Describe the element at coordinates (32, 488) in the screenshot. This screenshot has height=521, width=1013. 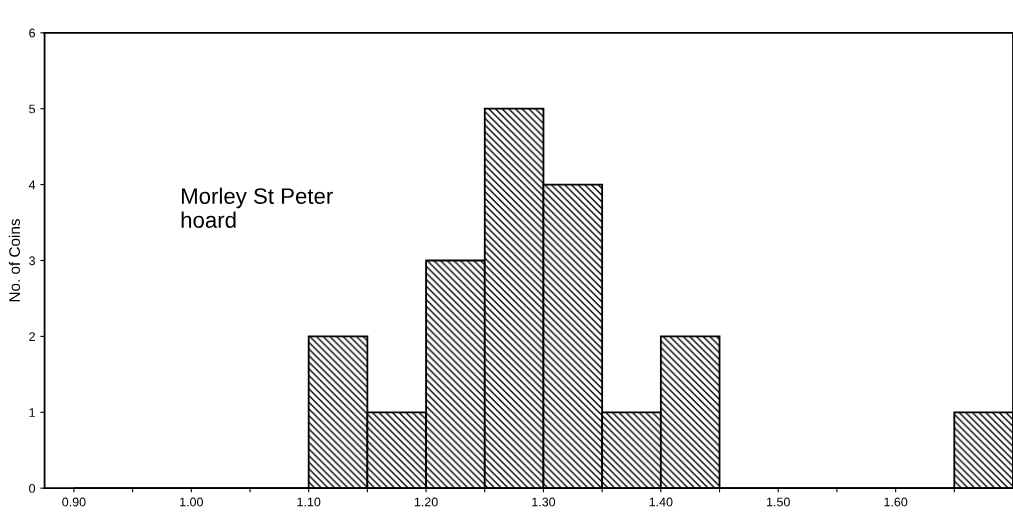
I see `y-tick-label: 0` at that location.